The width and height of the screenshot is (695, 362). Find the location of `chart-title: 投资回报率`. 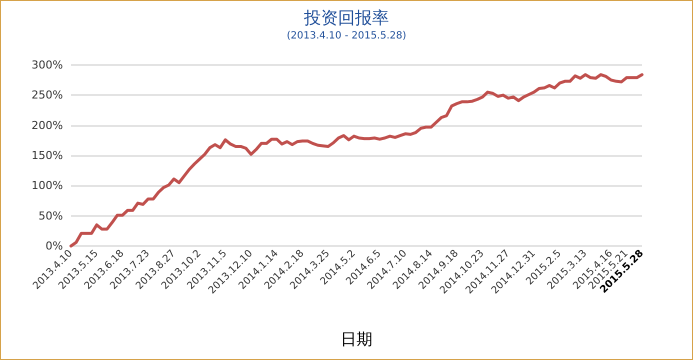

chart-title: 投资回报率 is located at coordinates (346, 18).